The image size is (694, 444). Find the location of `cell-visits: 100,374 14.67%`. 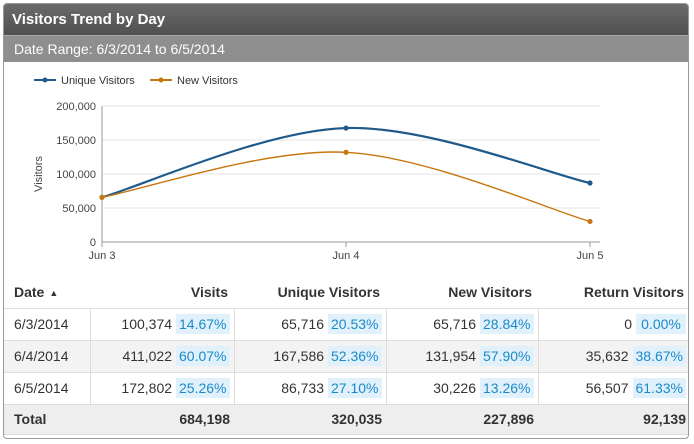

cell-visits: 100,374 14.67% is located at coordinates (162, 324).